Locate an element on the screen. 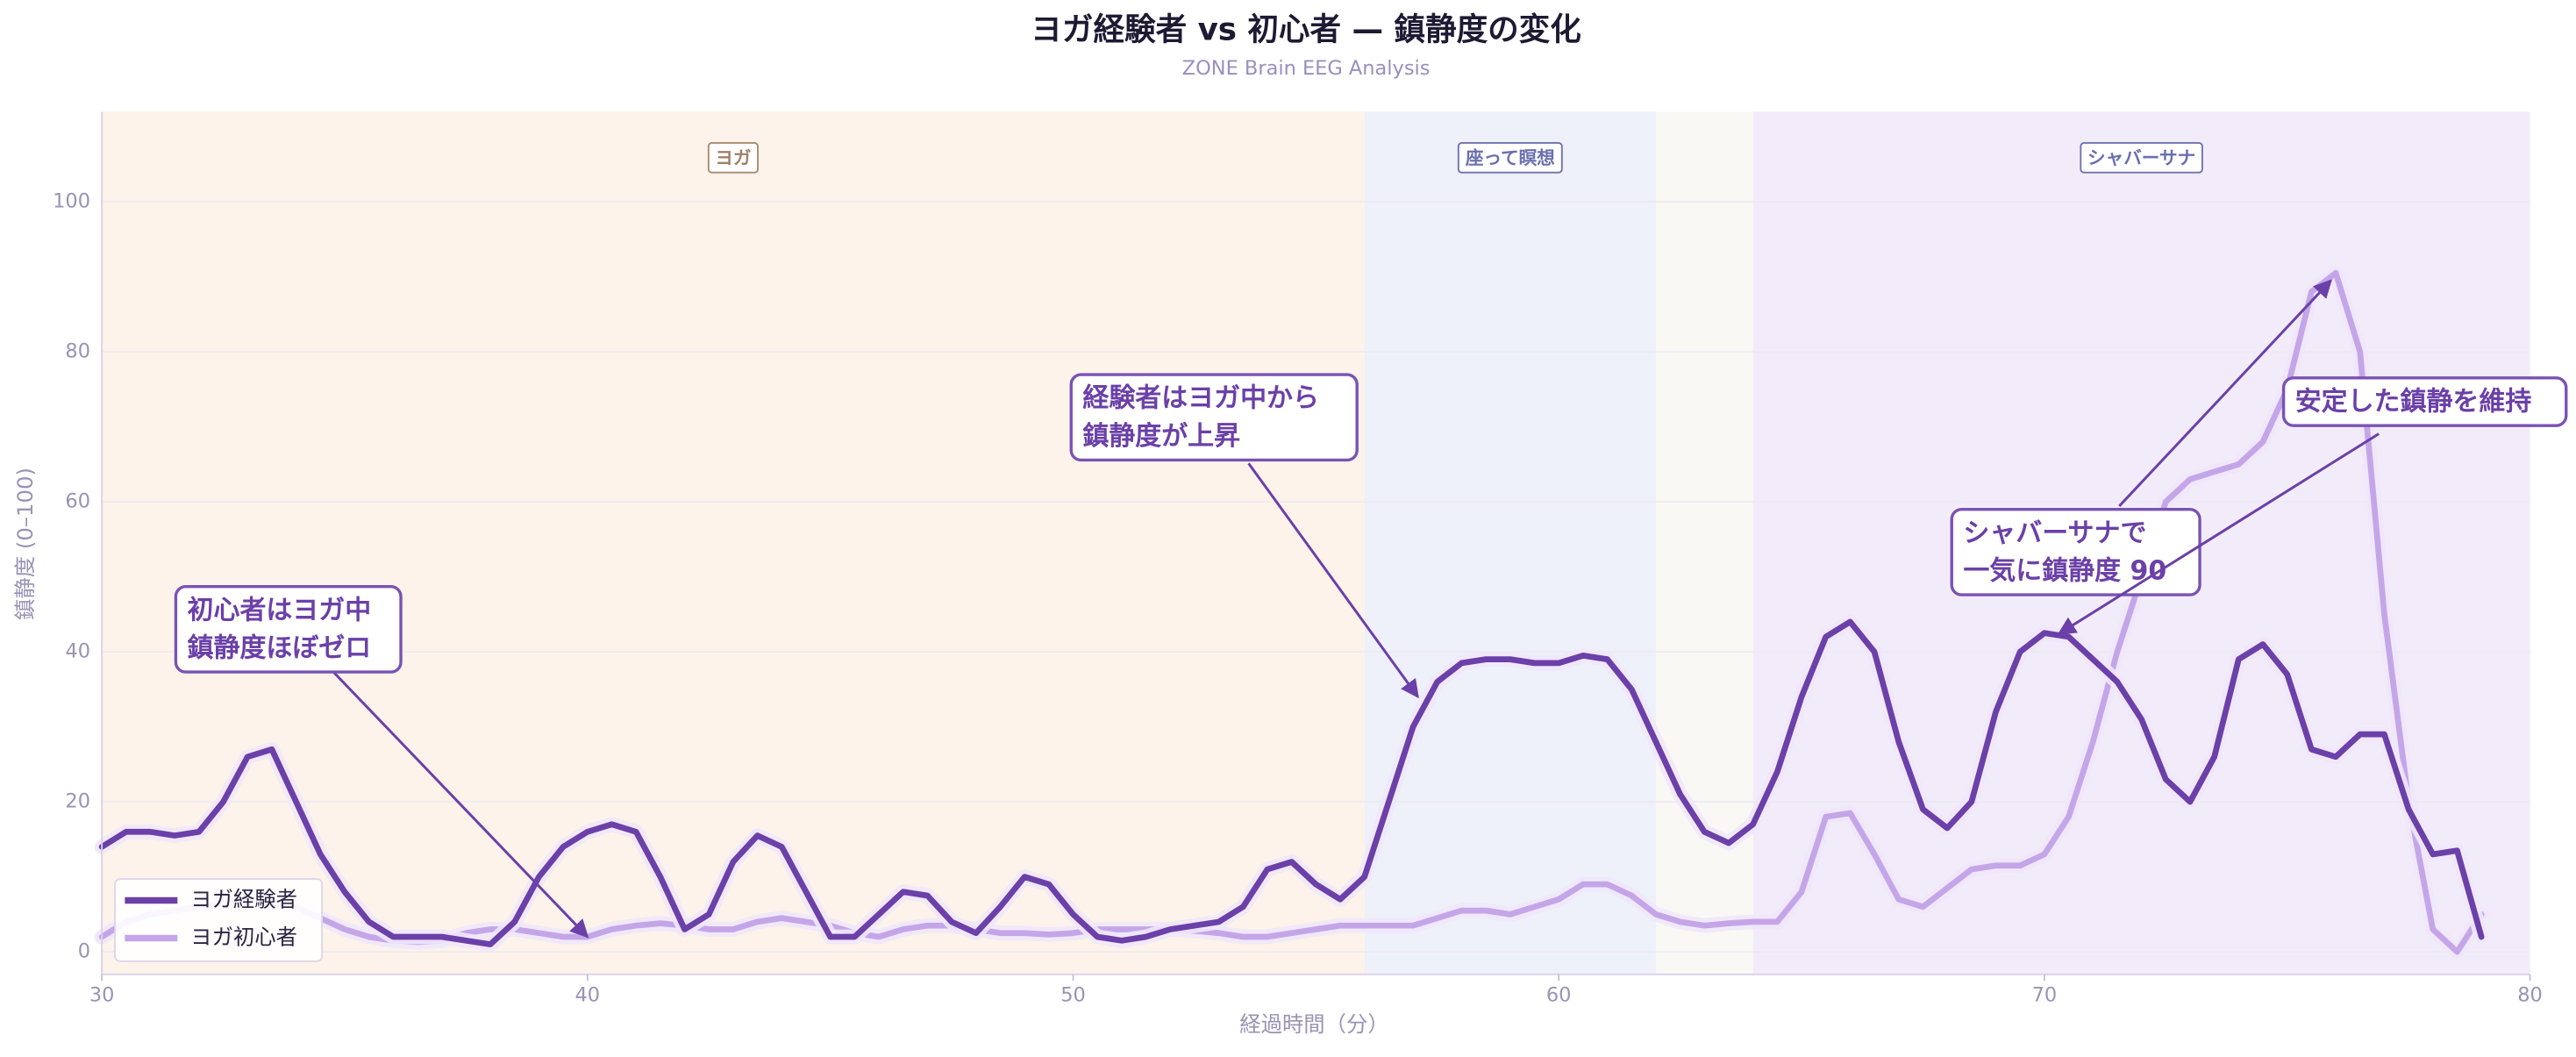 The image size is (2576, 1057). y-tick-label: 20 is located at coordinates (77, 801).